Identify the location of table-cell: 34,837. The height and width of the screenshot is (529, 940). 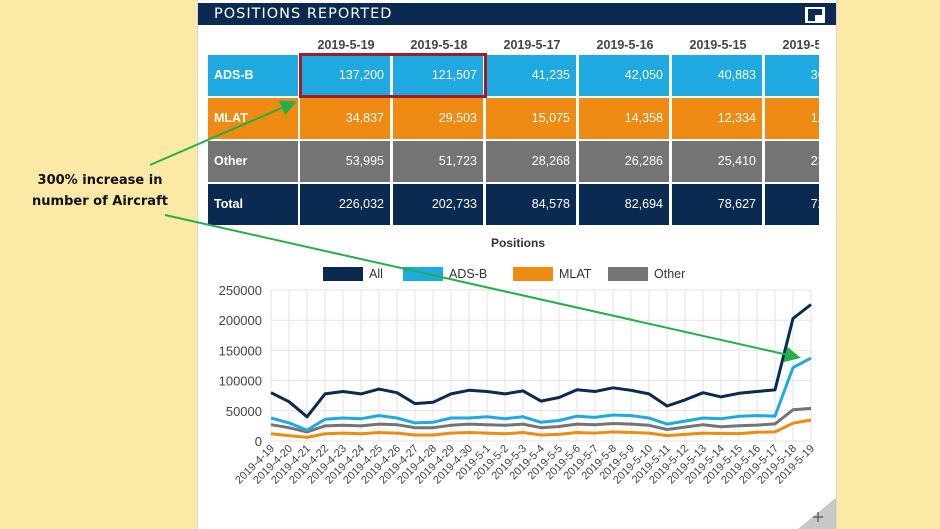
(345, 118).